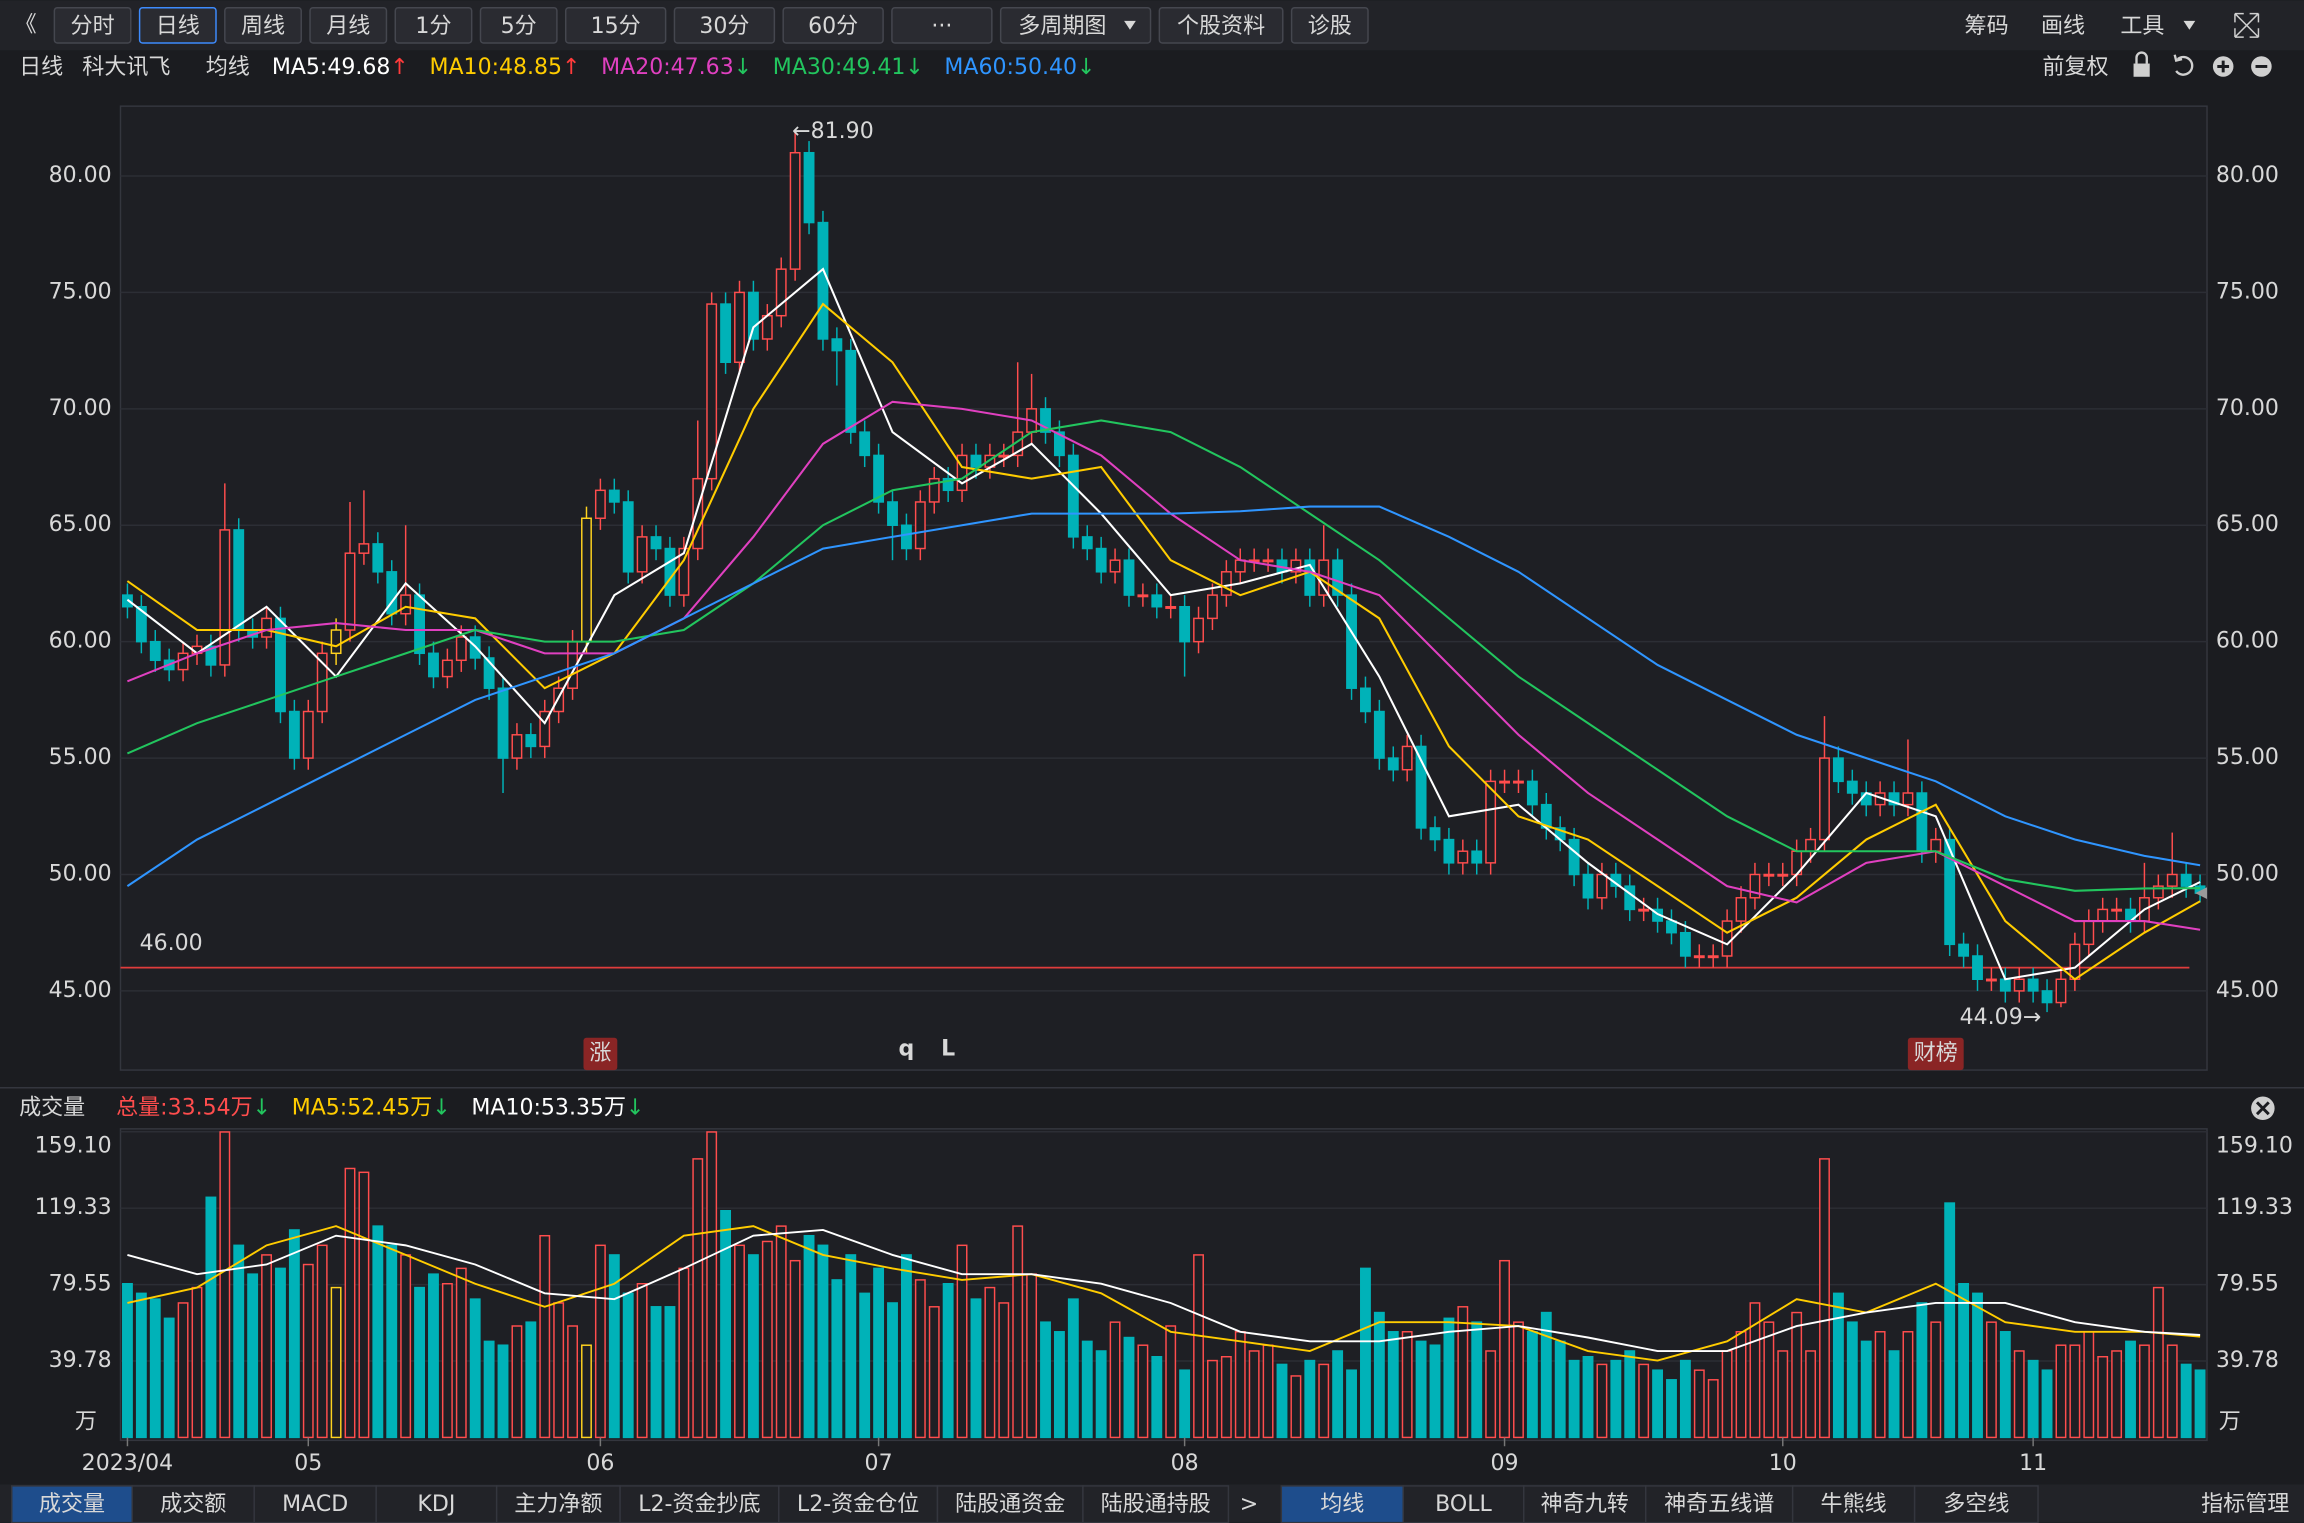 This screenshot has height=1523, width=2304. Describe the element at coordinates (2063, 26) in the screenshot. I see `tool-button: 画线` at that location.